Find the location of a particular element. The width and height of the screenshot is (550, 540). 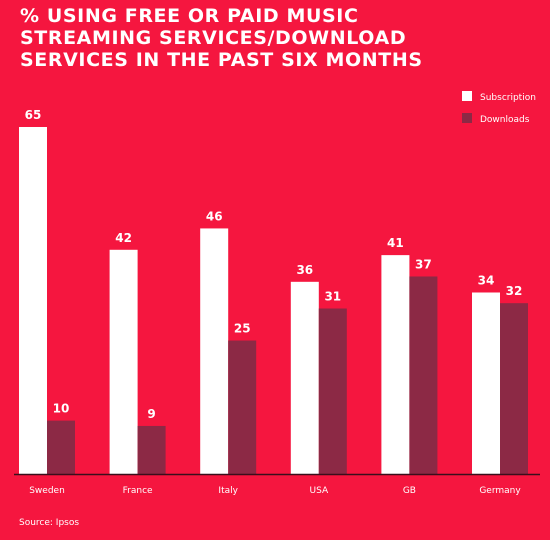

value-label-subscription-sweden: 65 is located at coordinates (33, 115).